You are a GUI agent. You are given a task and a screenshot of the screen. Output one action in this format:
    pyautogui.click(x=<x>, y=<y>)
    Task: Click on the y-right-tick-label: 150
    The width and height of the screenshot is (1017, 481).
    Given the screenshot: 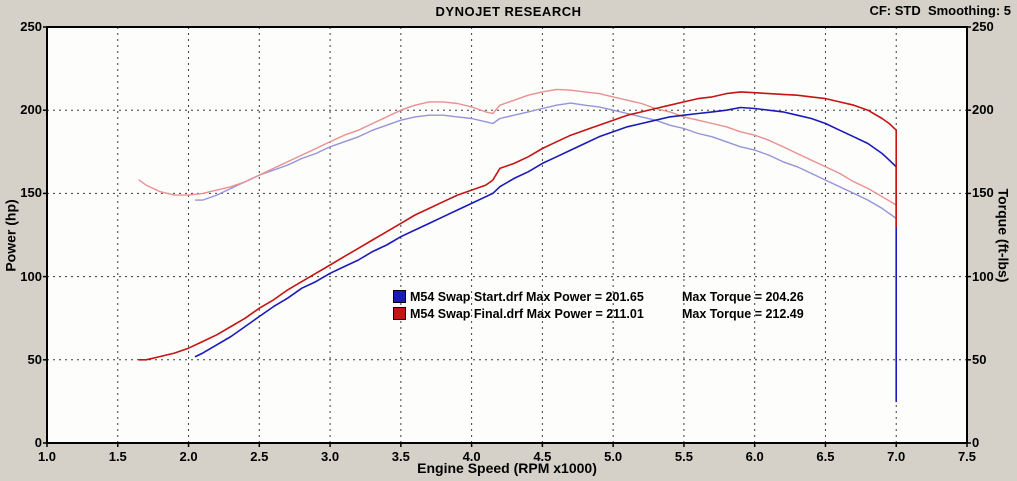 What is the action you would take?
    pyautogui.click(x=983, y=193)
    